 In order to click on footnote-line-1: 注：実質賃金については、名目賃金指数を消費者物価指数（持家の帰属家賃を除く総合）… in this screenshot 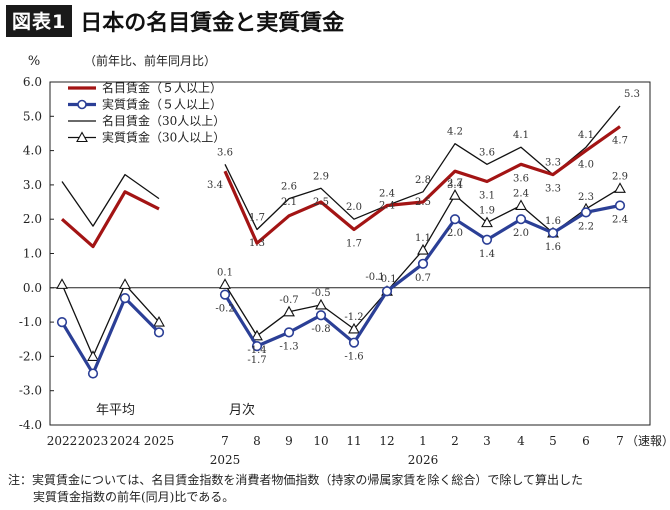, I will do `click(296, 480)`.